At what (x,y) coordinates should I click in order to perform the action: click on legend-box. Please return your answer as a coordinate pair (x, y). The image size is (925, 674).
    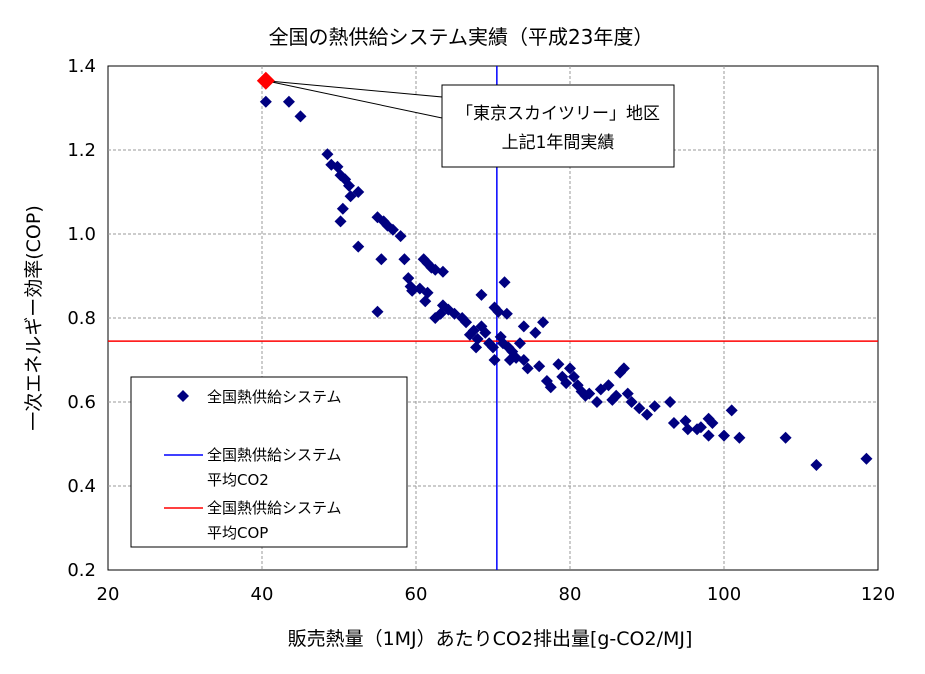
    Looking at the image, I should click on (269, 462).